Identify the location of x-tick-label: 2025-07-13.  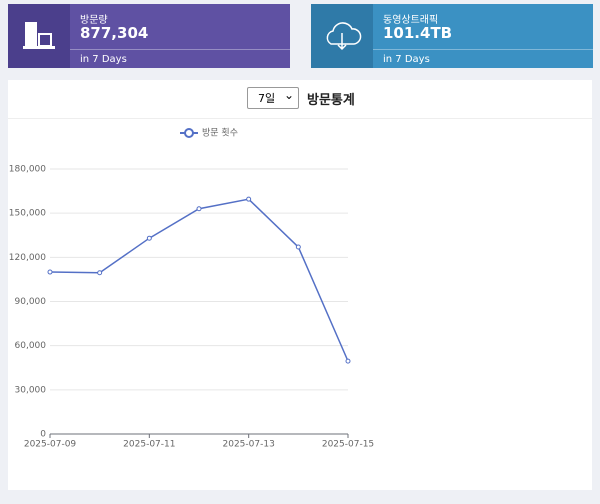
(249, 445).